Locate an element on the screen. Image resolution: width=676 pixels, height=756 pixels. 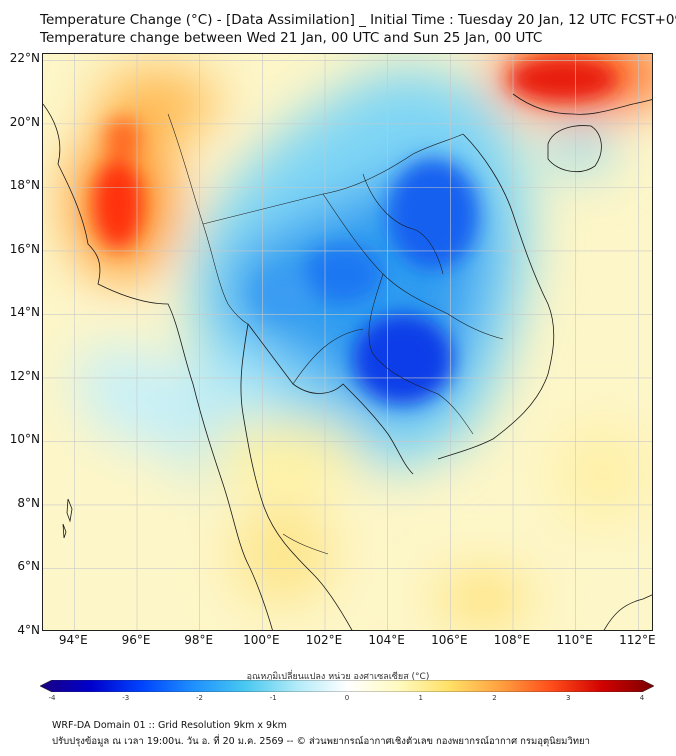
colorbar-tick-label: 2 is located at coordinates (494, 698).